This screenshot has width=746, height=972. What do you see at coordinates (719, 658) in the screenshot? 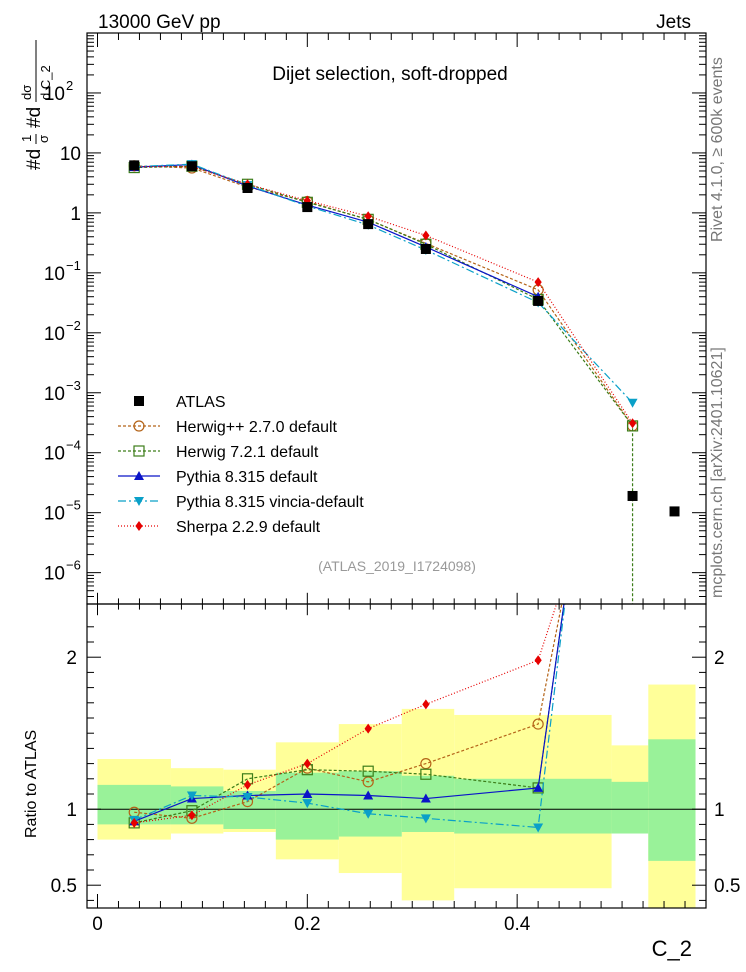
I see `ratio-tick-right-2: 2` at bounding box center [719, 658].